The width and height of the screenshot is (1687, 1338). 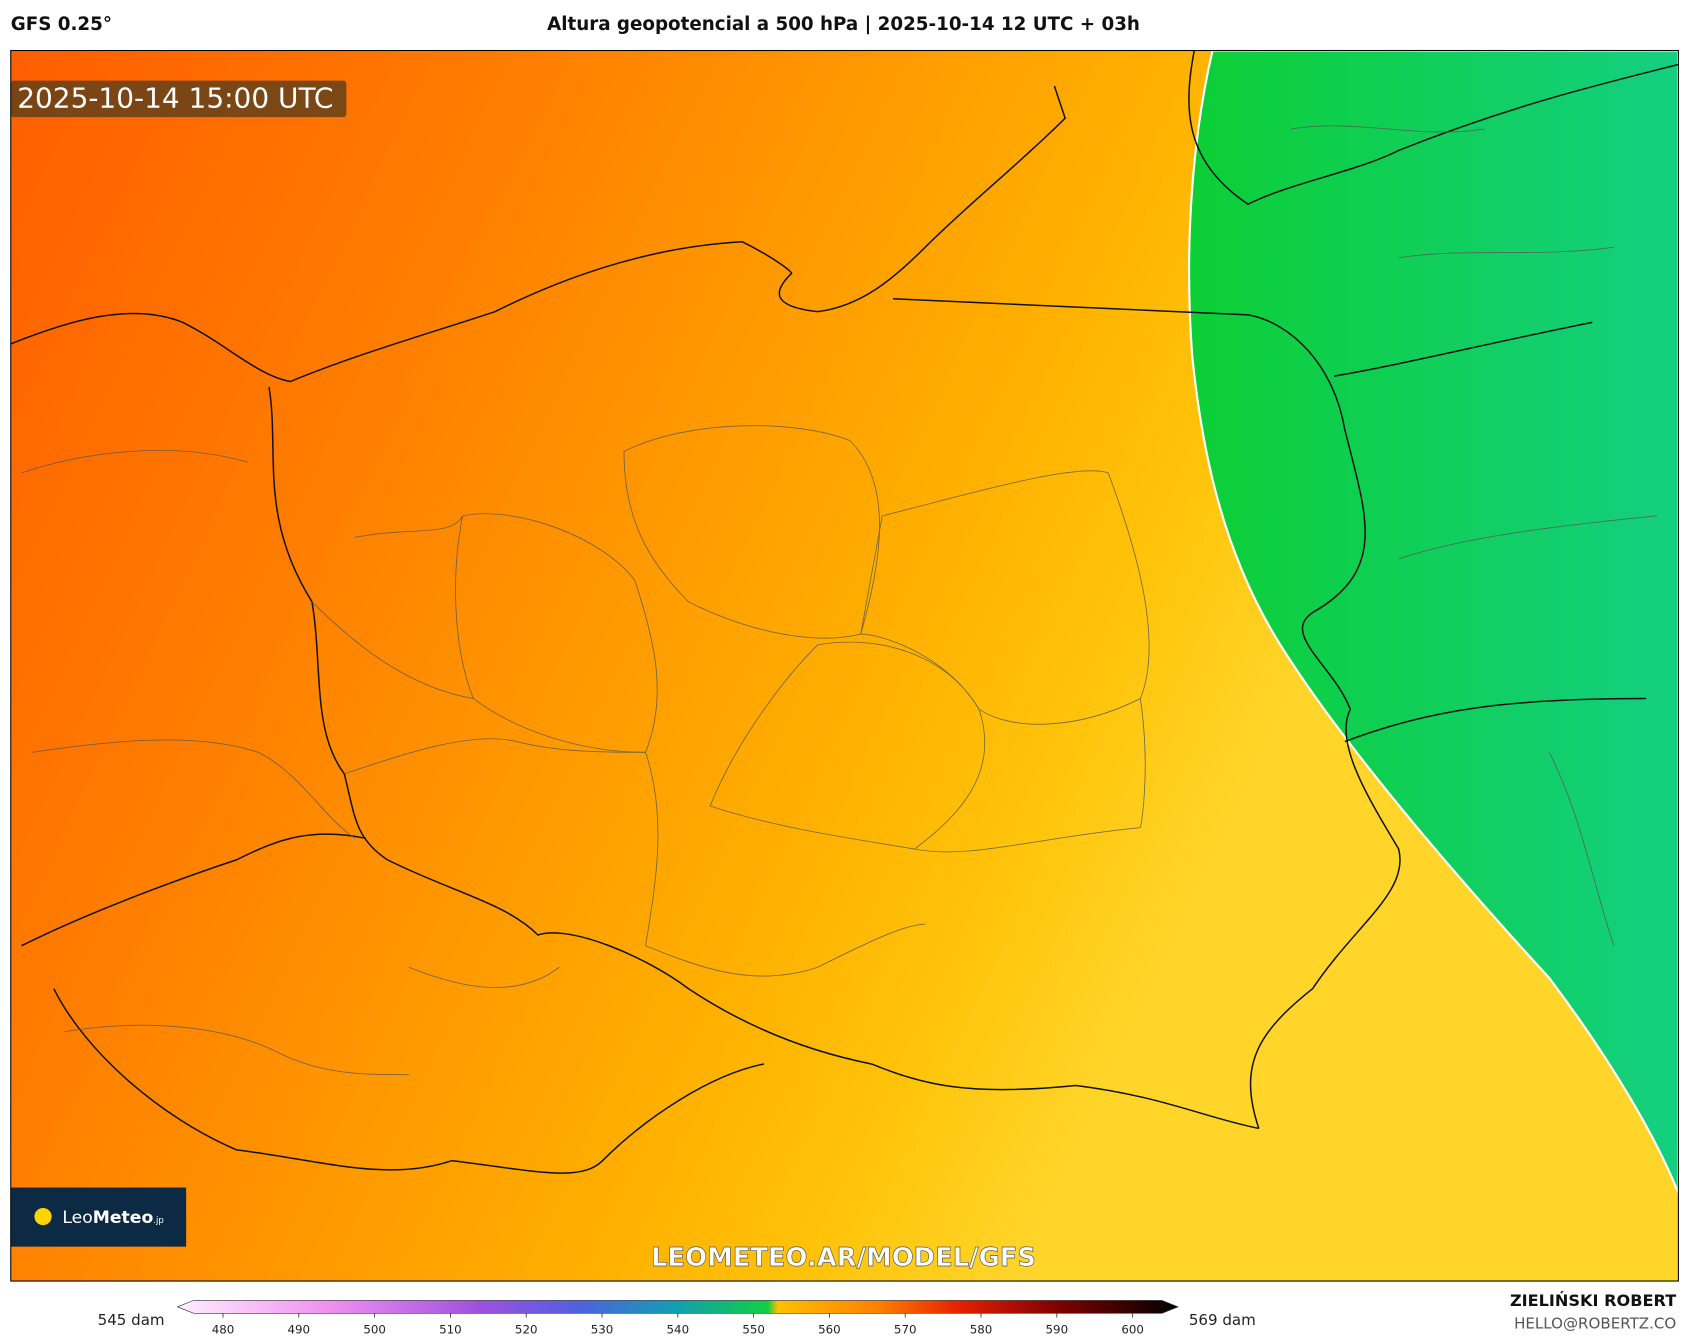 I want to click on credit-email: HELLO@ROBERTZ.CO, so click(x=1595, y=1323).